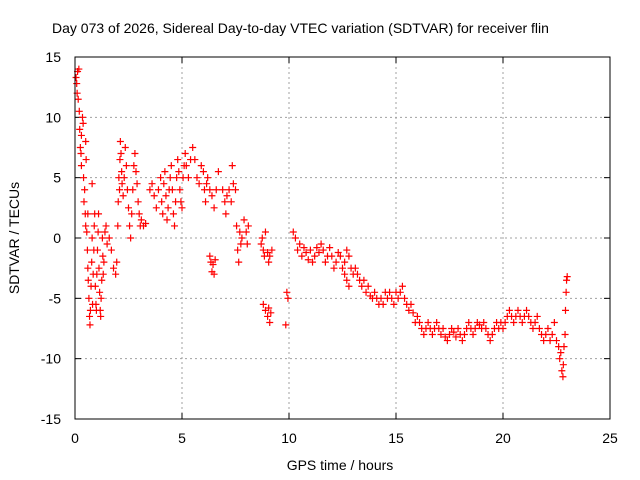 This screenshot has height=480, width=640. What do you see at coordinates (51, 359) in the screenshot?
I see `y-tick-label: -10` at bounding box center [51, 359].